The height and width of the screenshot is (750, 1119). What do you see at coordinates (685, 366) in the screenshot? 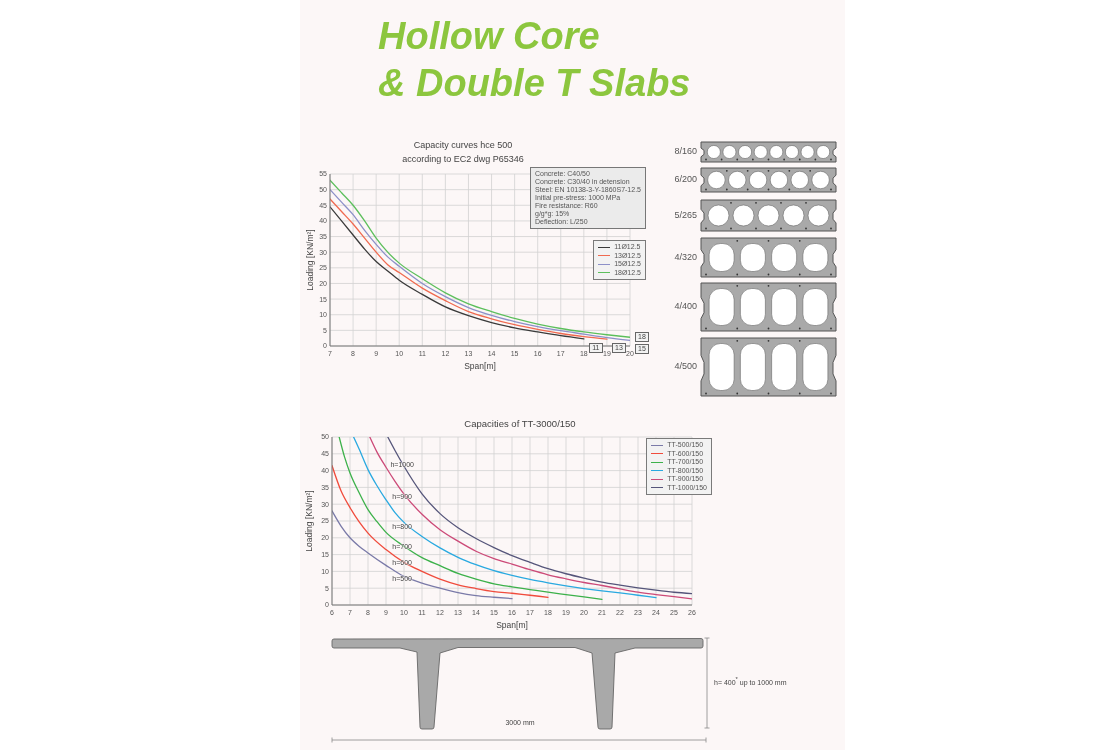
I see `text: 4/500` at bounding box center [685, 366].